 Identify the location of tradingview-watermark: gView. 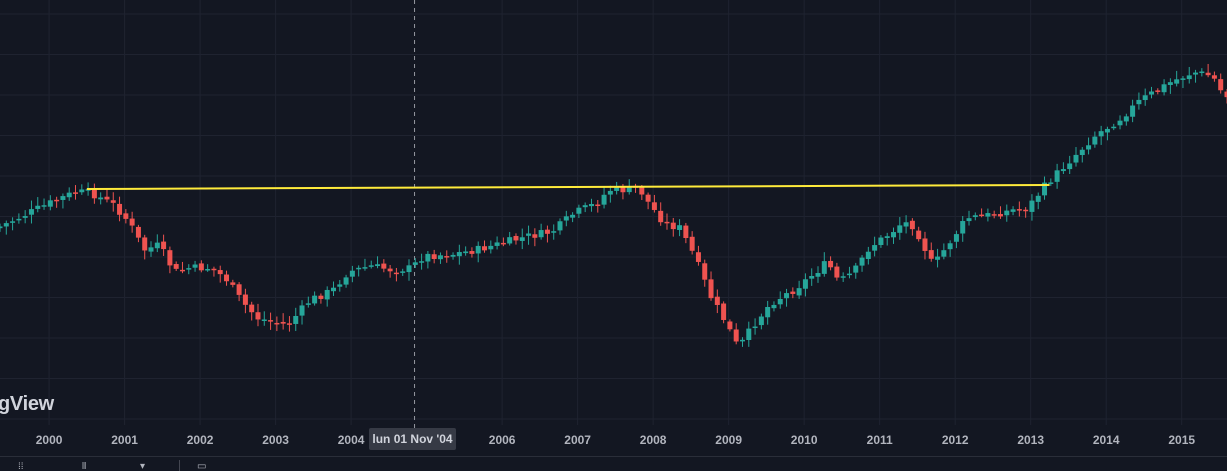
(27, 404).